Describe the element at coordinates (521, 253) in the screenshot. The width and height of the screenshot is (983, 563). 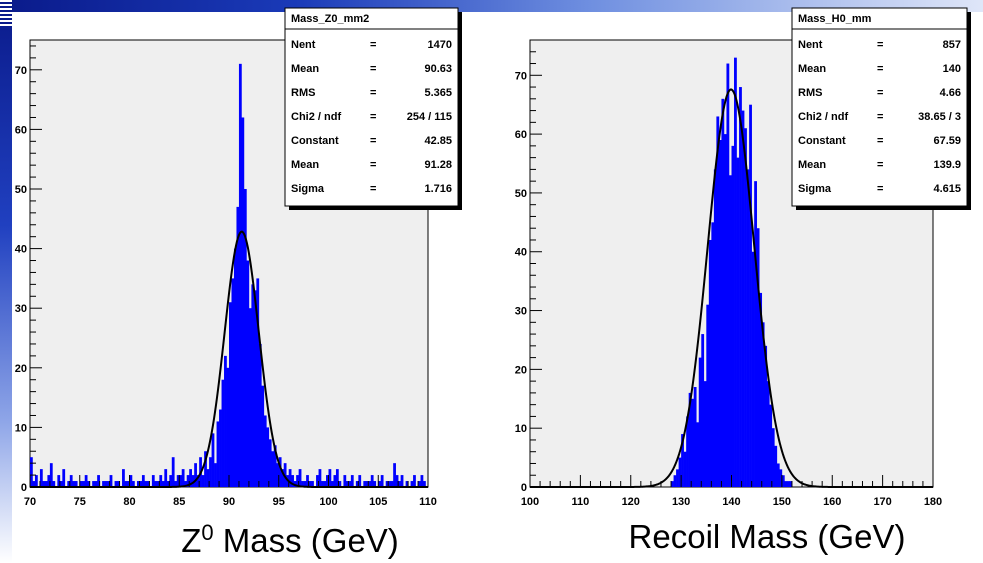
I see `y-tick-label: 40` at that location.